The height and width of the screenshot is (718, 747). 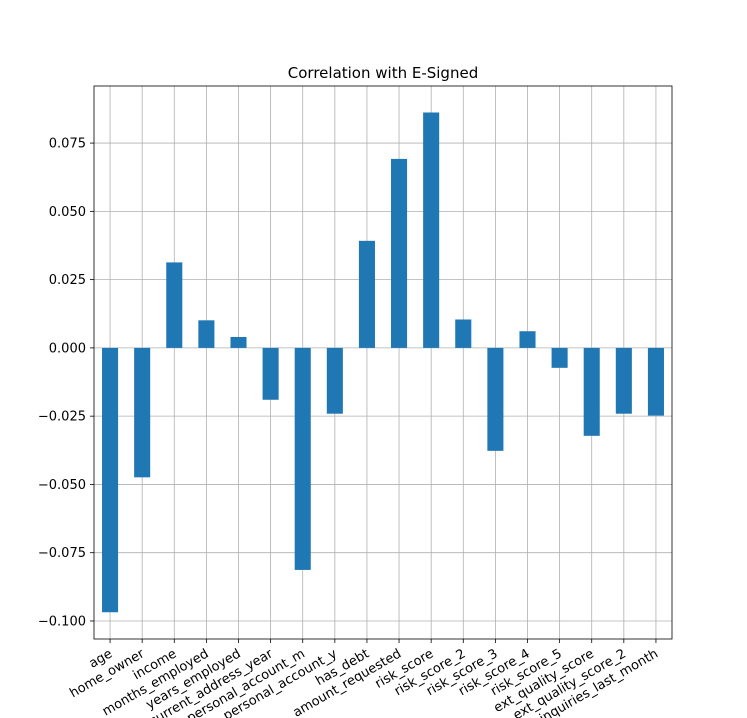 What do you see at coordinates (62, 621) in the screenshot?
I see `y-tick-label: −0.100` at bounding box center [62, 621].